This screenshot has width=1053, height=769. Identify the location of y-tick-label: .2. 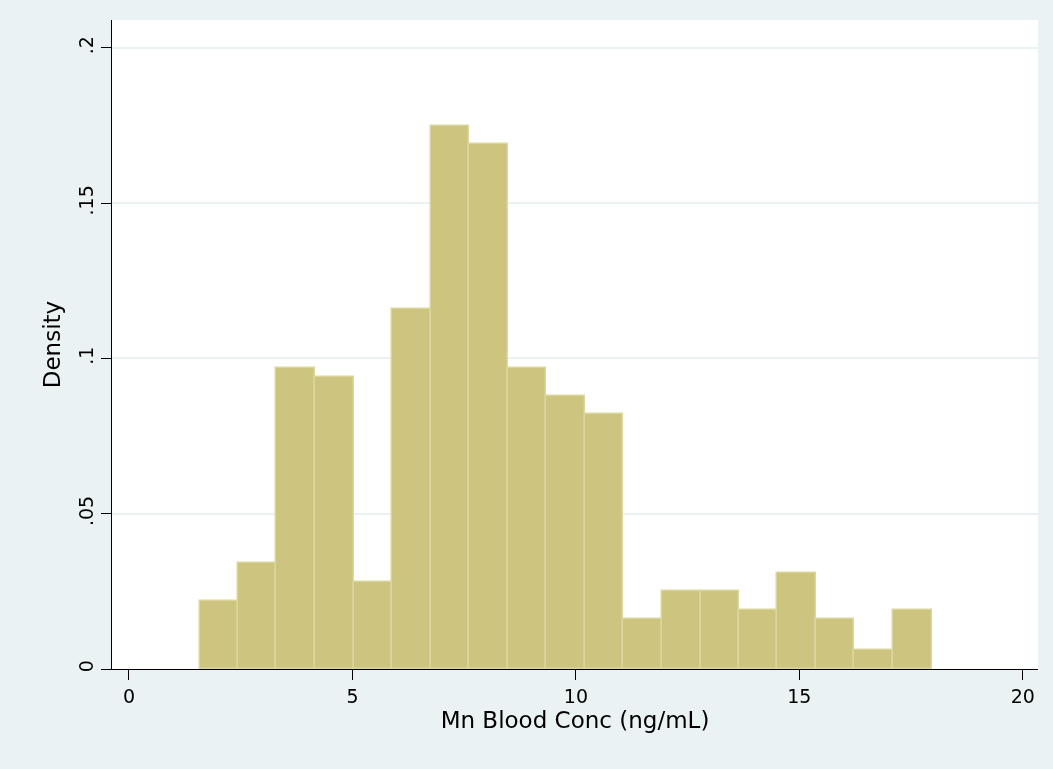
(86, 45).